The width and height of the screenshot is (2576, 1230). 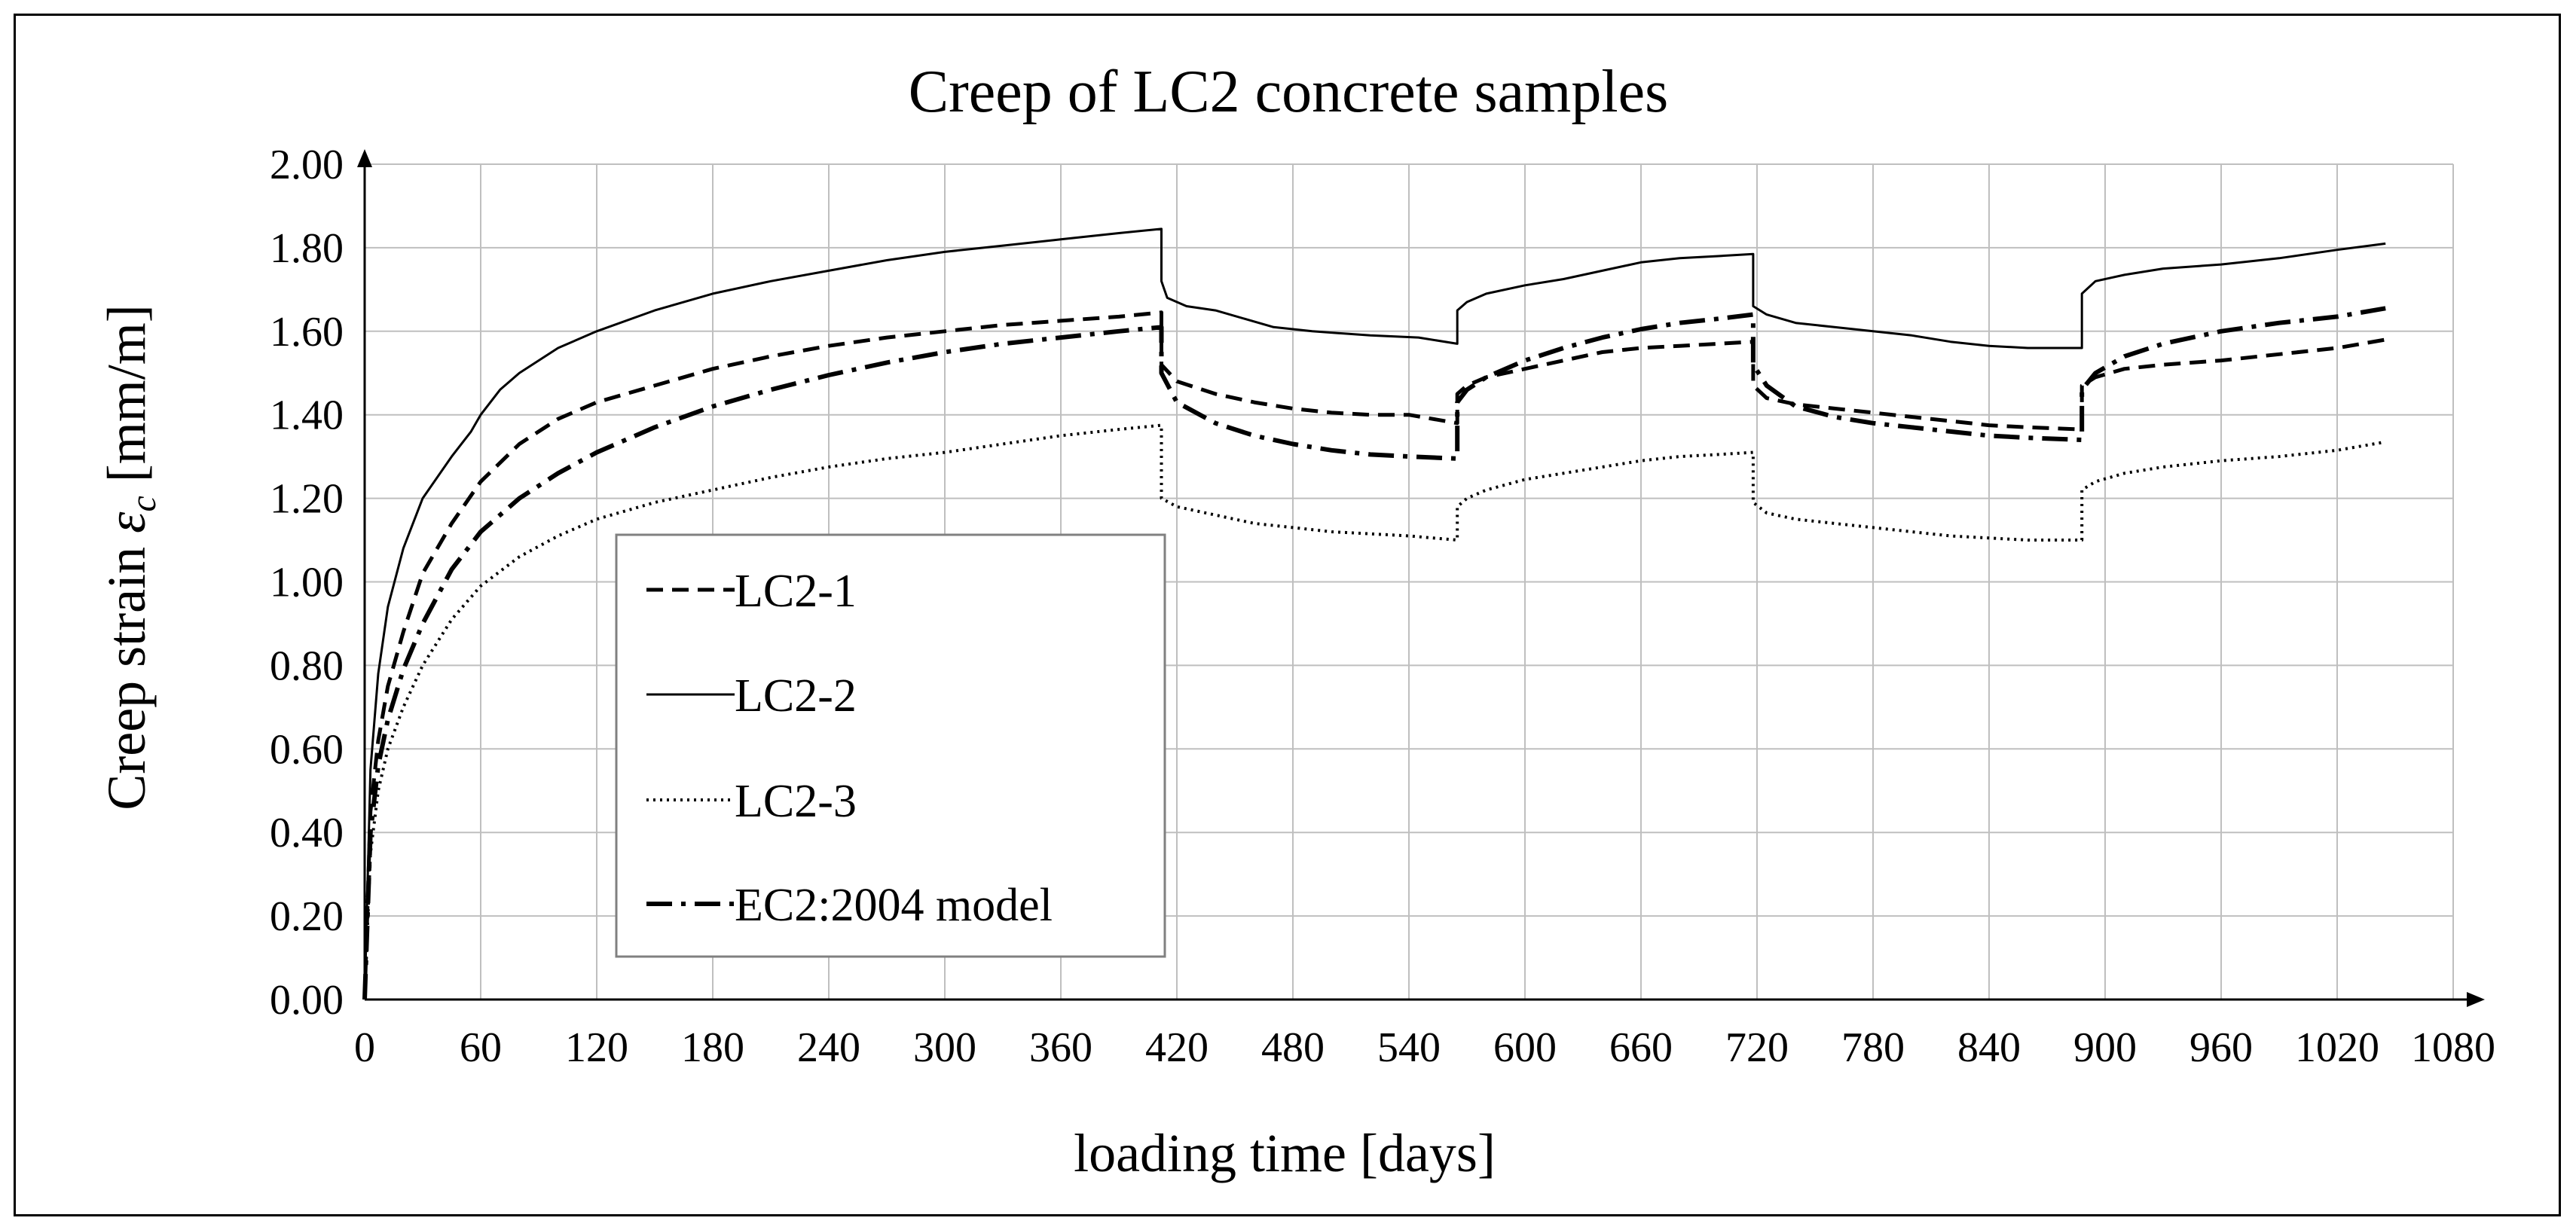 I want to click on x-tick-label: 360, so click(x=1060, y=1047).